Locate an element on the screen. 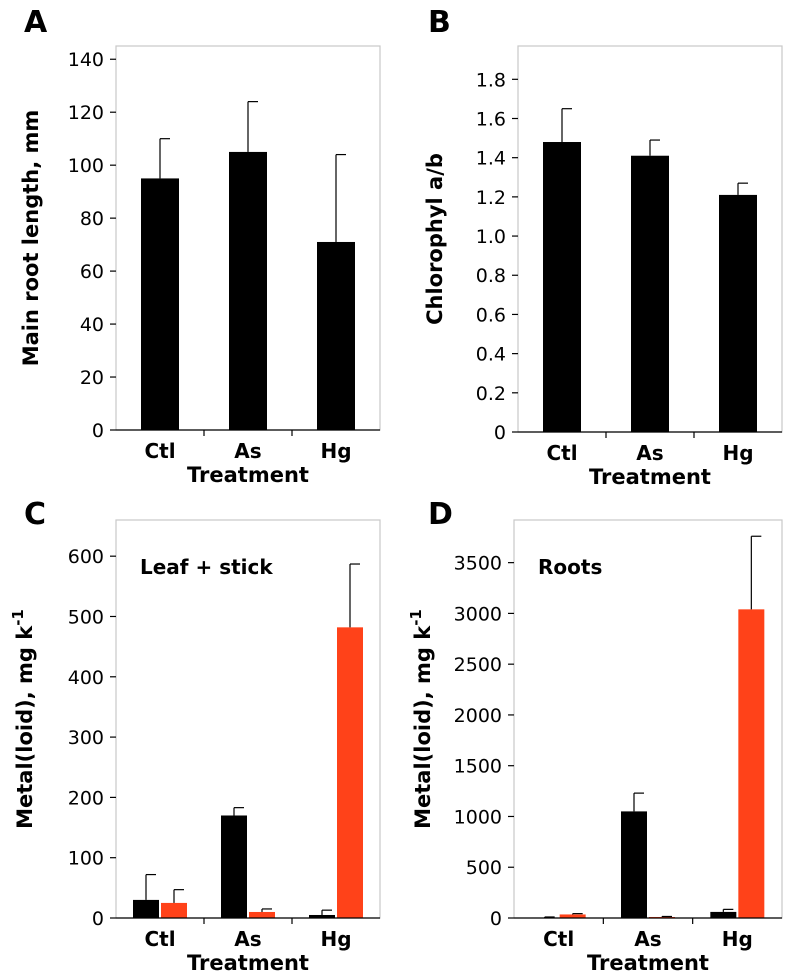 The height and width of the screenshot is (975, 800). y-axis-label: Chlorophyl a/b is located at coordinates (435, 239).